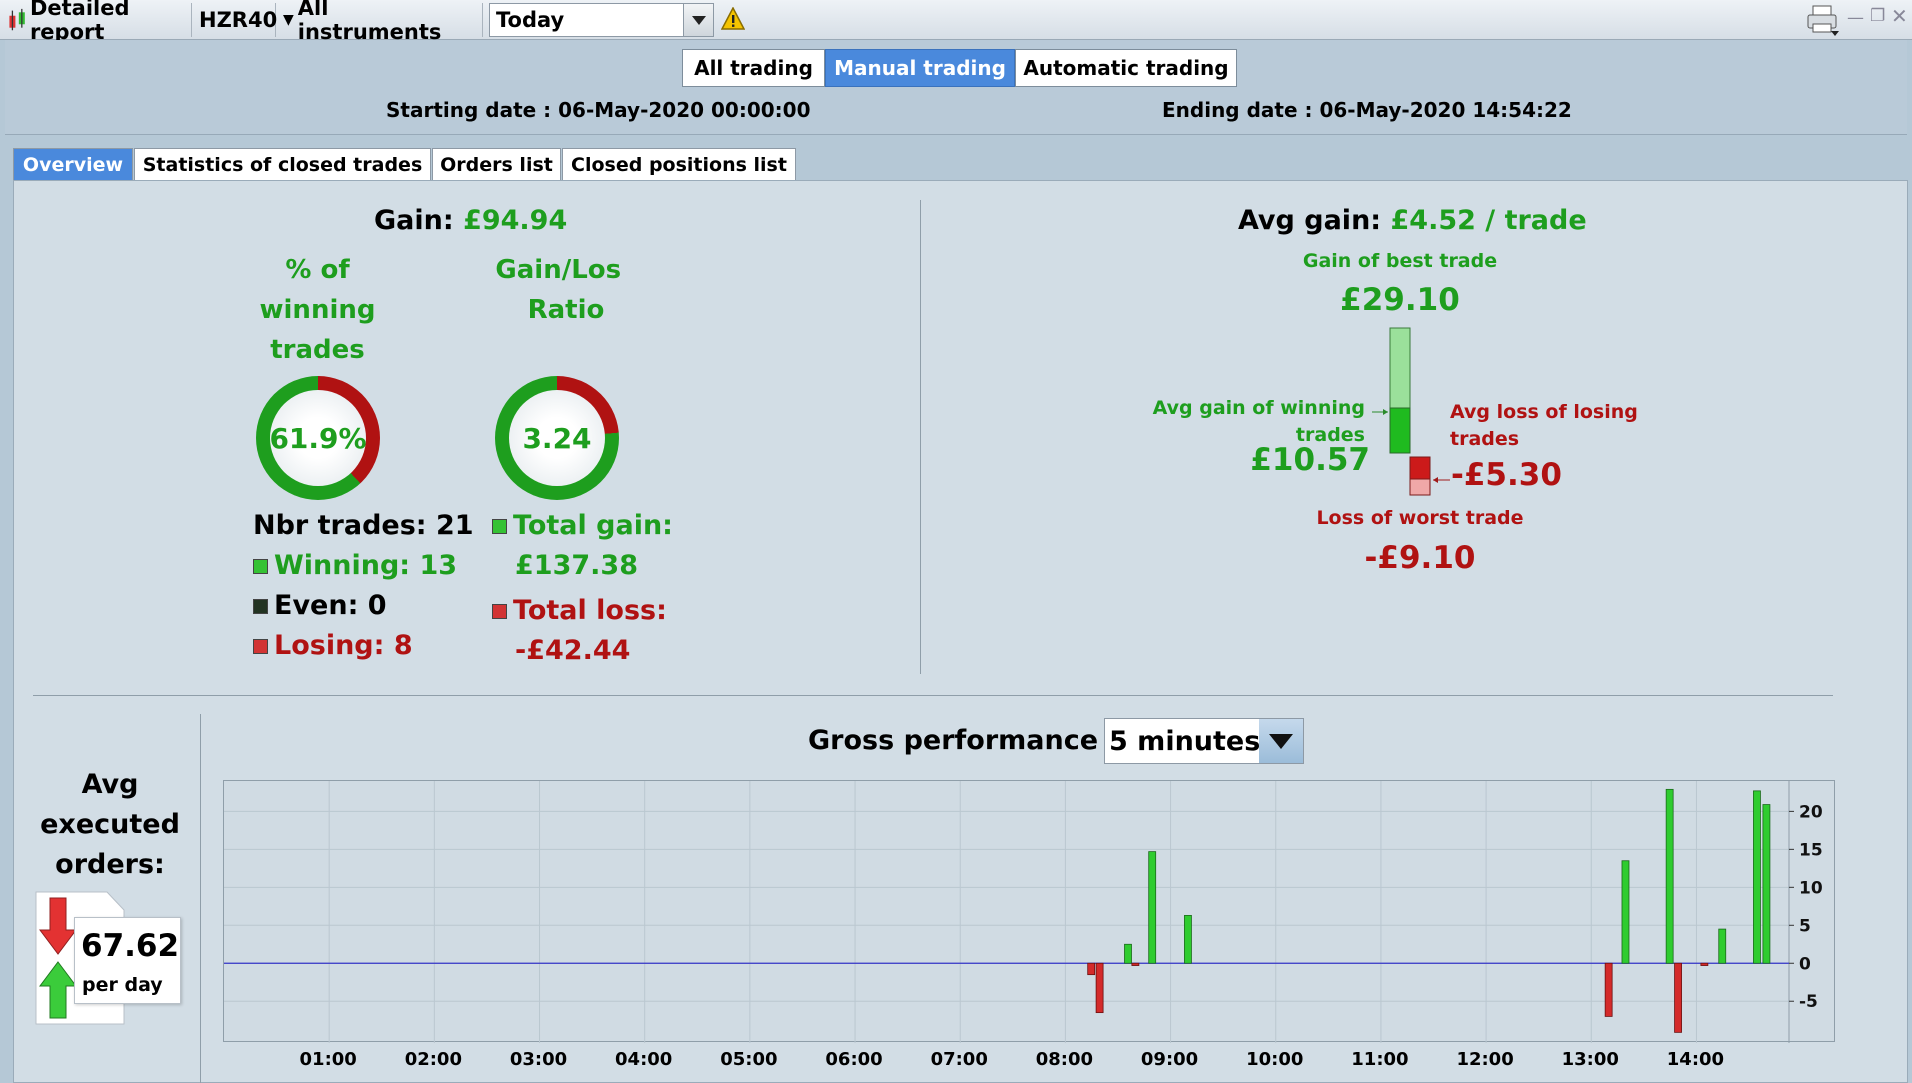  Describe the element at coordinates (1400, 261) in the screenshot. I see `best-trade-label: Gain of best trade` at that location.